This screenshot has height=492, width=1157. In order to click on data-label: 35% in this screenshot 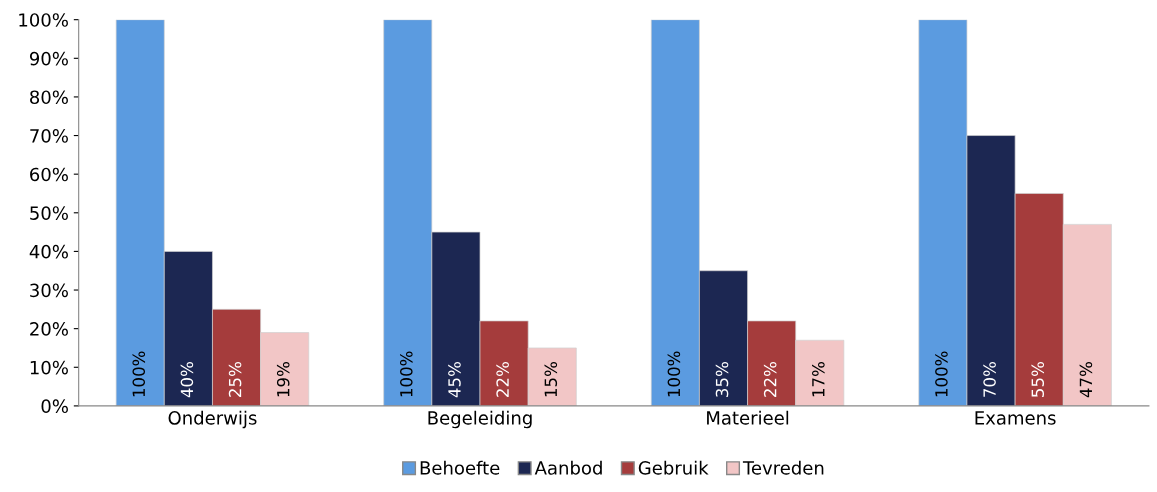, I will do `click(722, 379)`.